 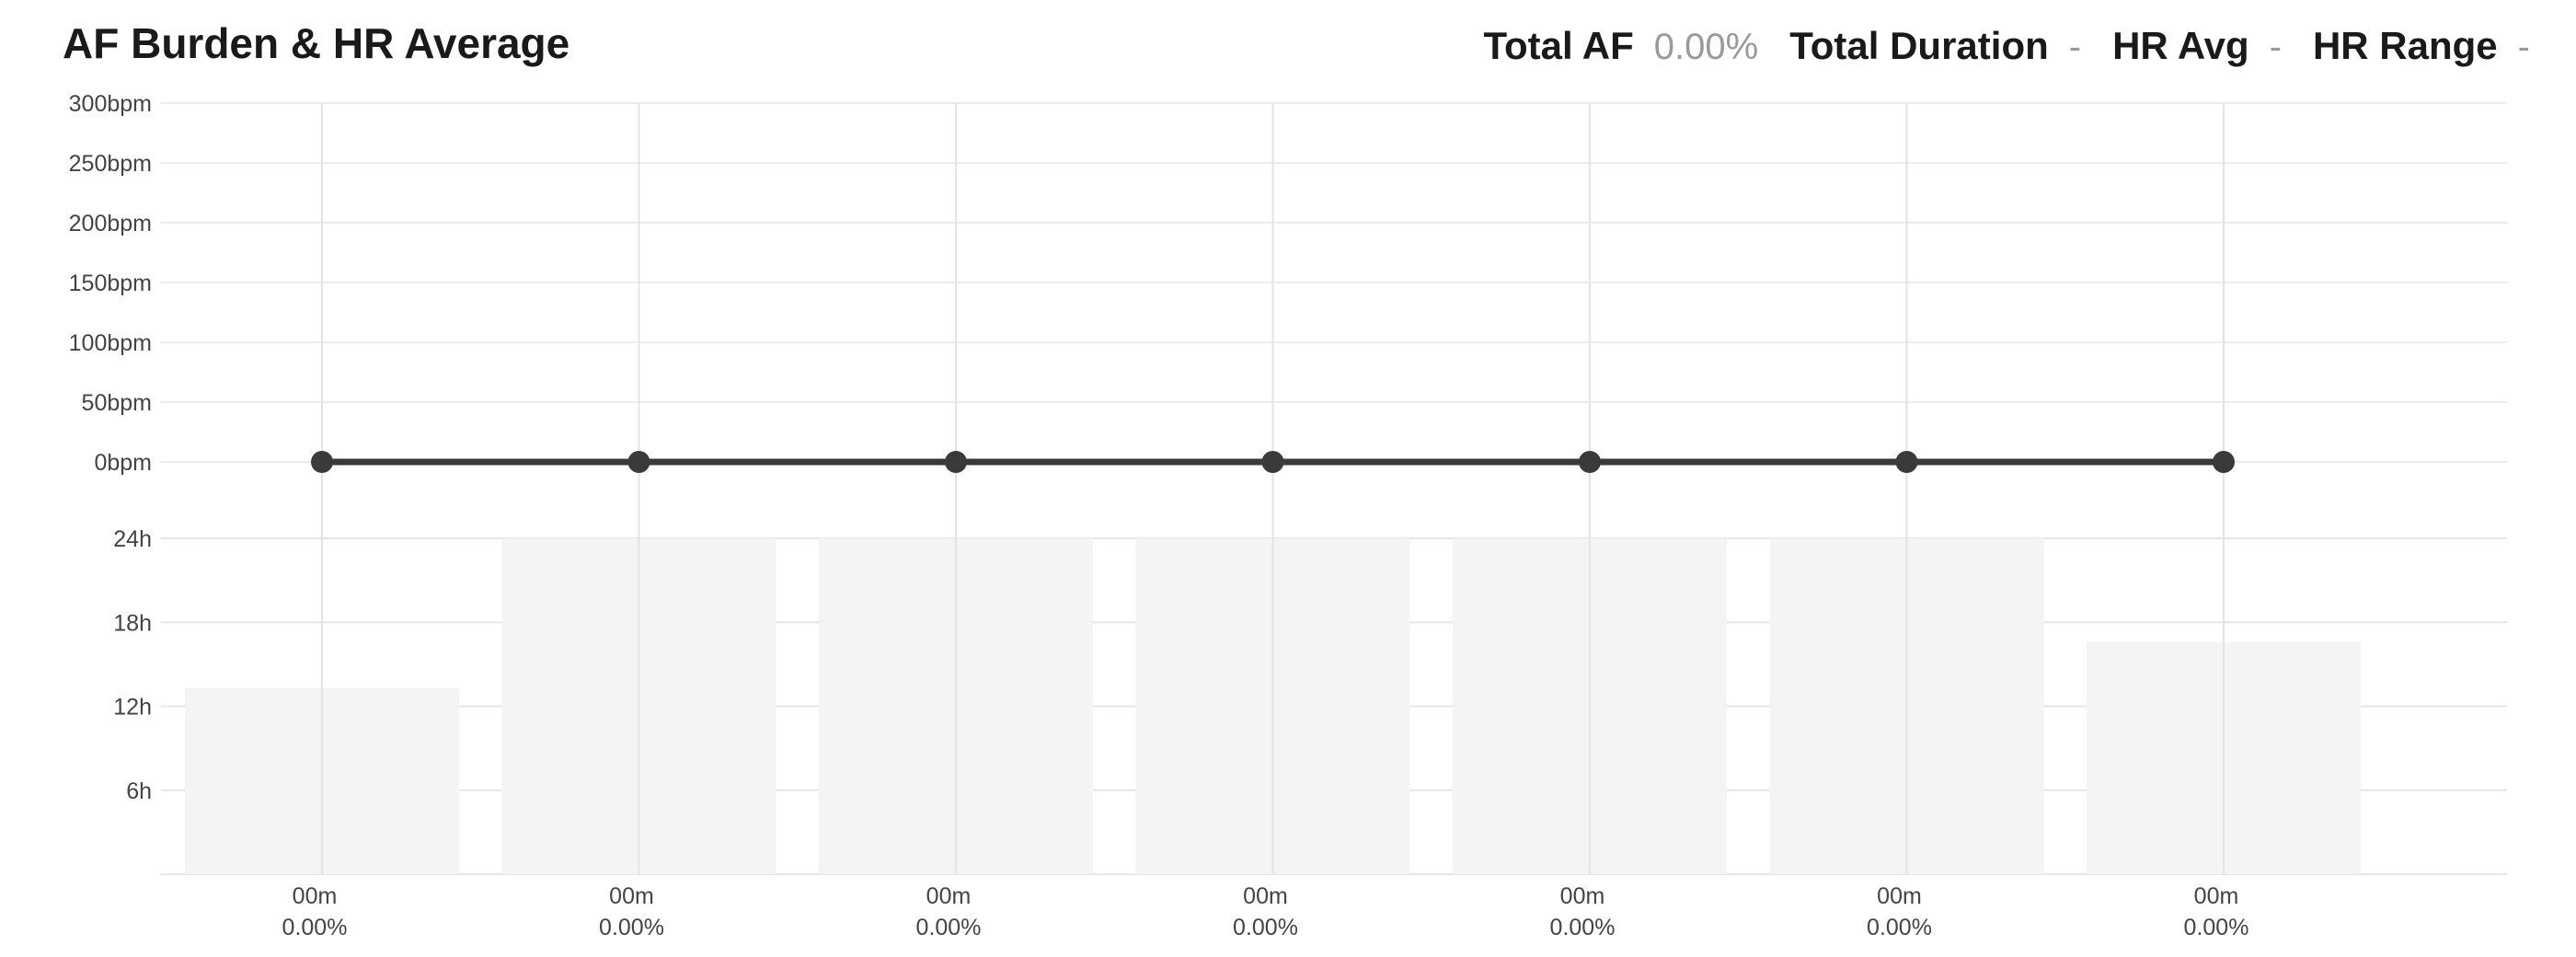 What do you see at coordinates (2275, 47) in the screenshot?
I see `stat-hr-avg-value: -` at bounding box center [2275, 47].